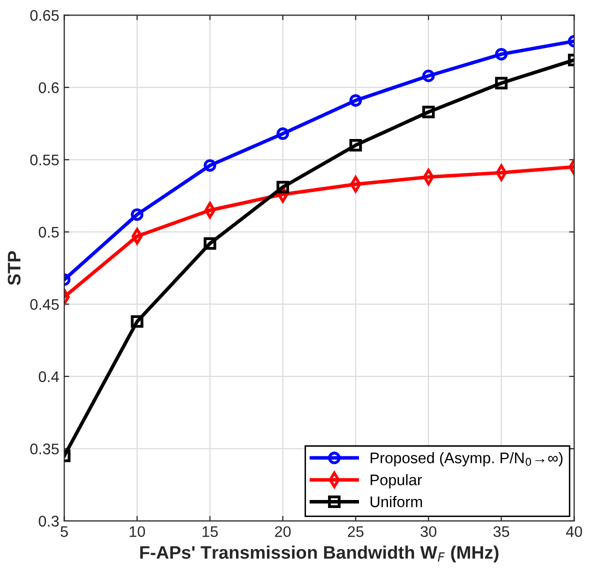 The height and width of the screenshot is (584, 595). I want to click on y-tick-label: 0.5, so click(48, 232).